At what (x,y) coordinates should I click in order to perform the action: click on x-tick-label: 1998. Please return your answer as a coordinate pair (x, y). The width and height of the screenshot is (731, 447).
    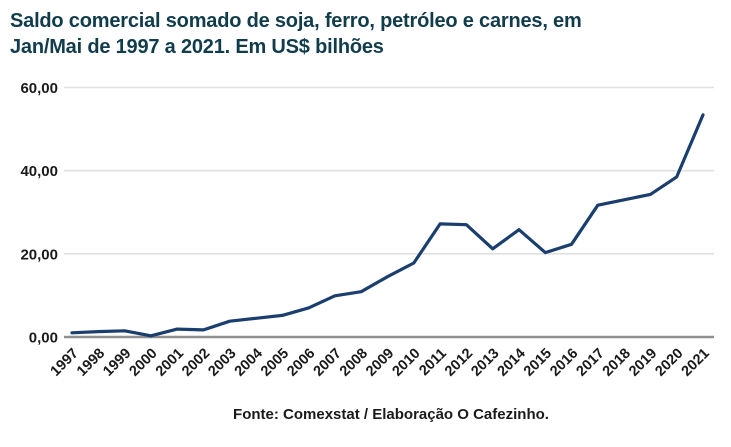
    Looking at the image, I should click on (91, 363).